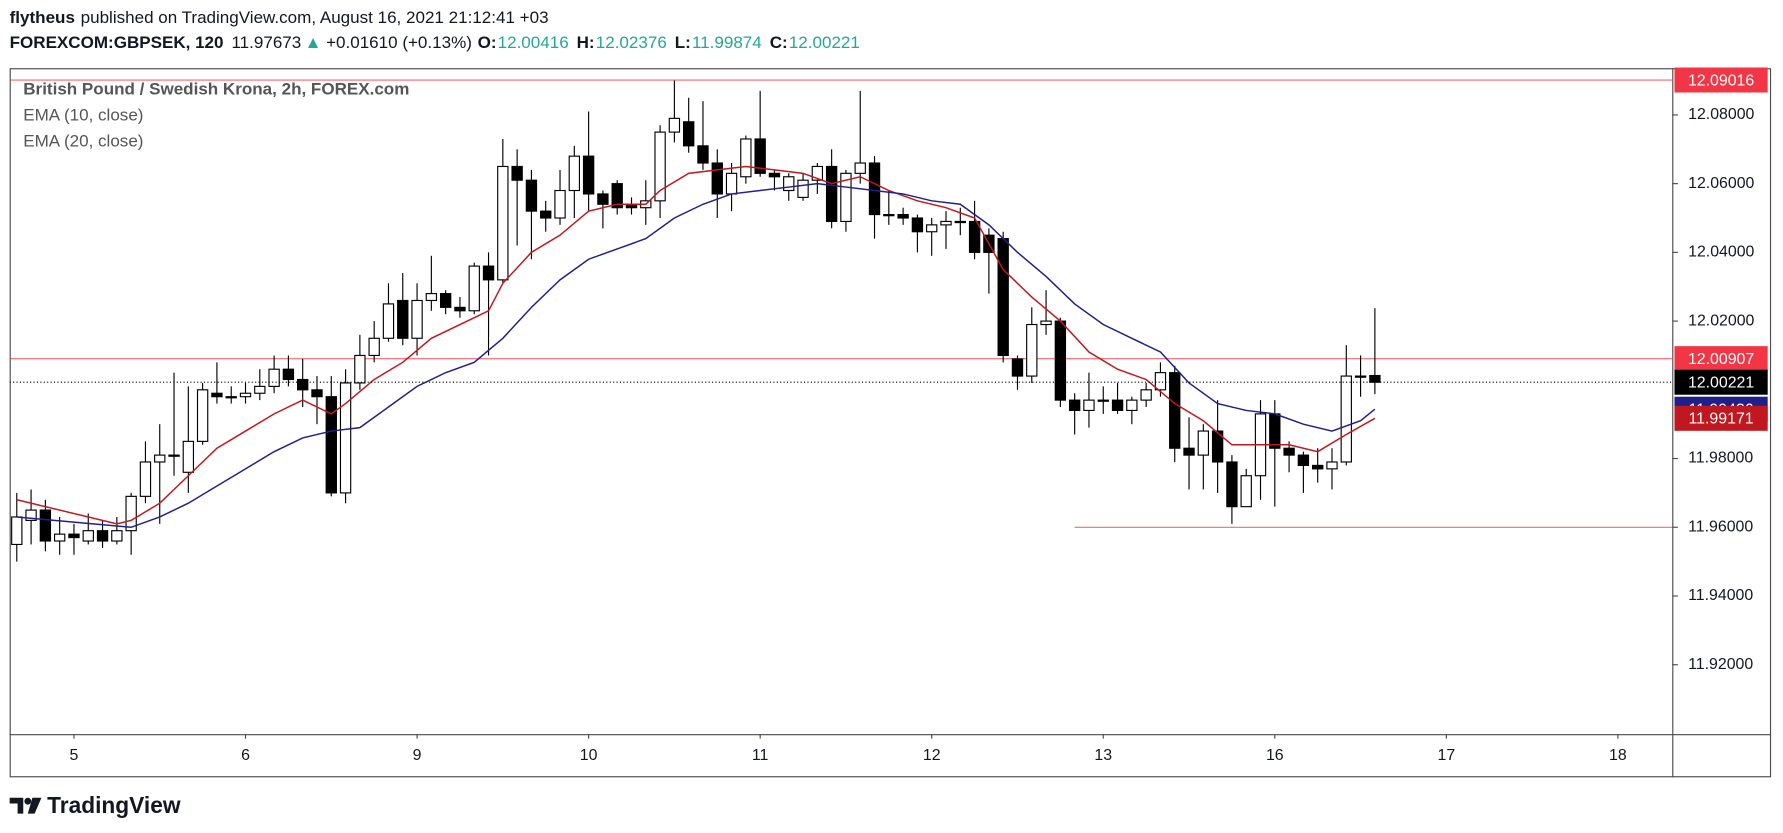 The height and width of the screenshot is (833, 1783). I want to click on tradingview-logo, so click(25, 805).